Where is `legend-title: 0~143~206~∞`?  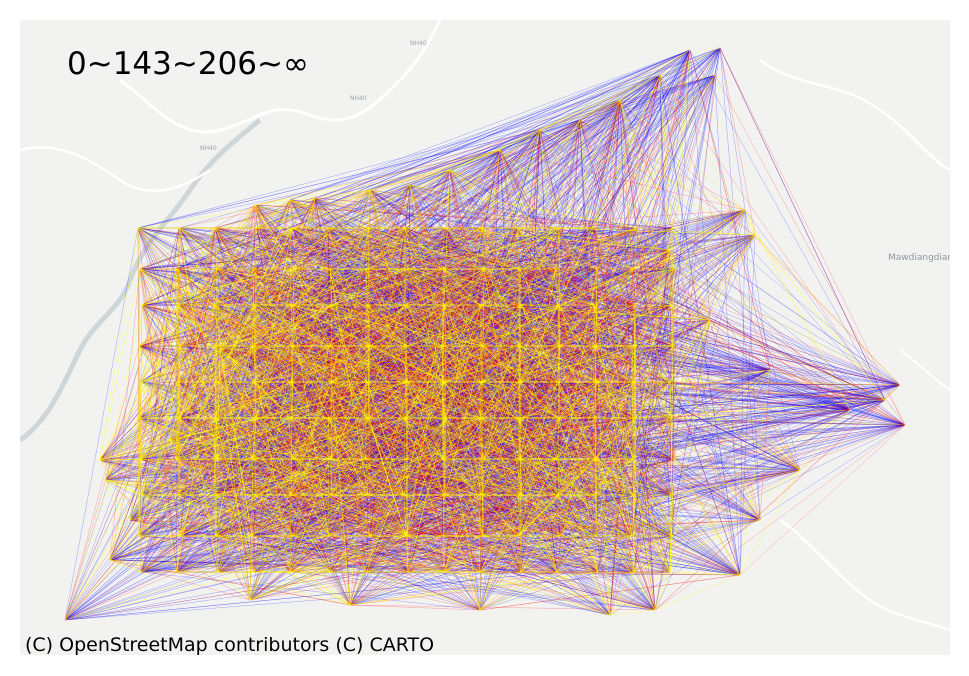 legend-title: 0~143~206~∞ is located at coordinates (188, 64).